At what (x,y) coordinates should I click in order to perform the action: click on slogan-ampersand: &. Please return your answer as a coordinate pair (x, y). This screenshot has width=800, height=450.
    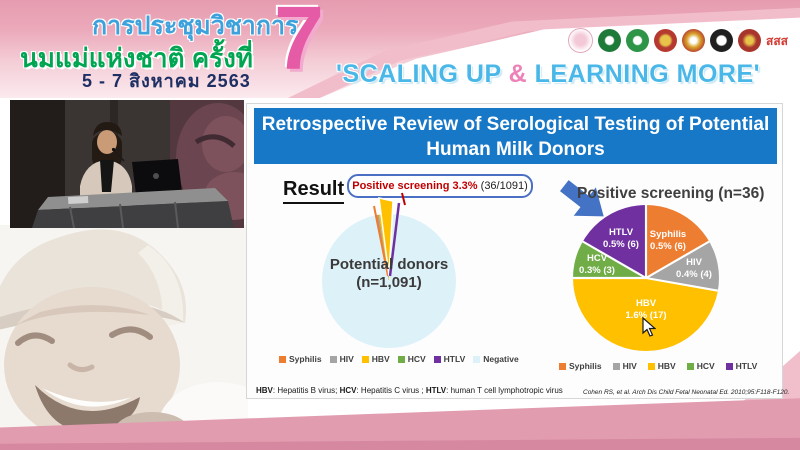
    Looking at the image, I should click on (518, 74).